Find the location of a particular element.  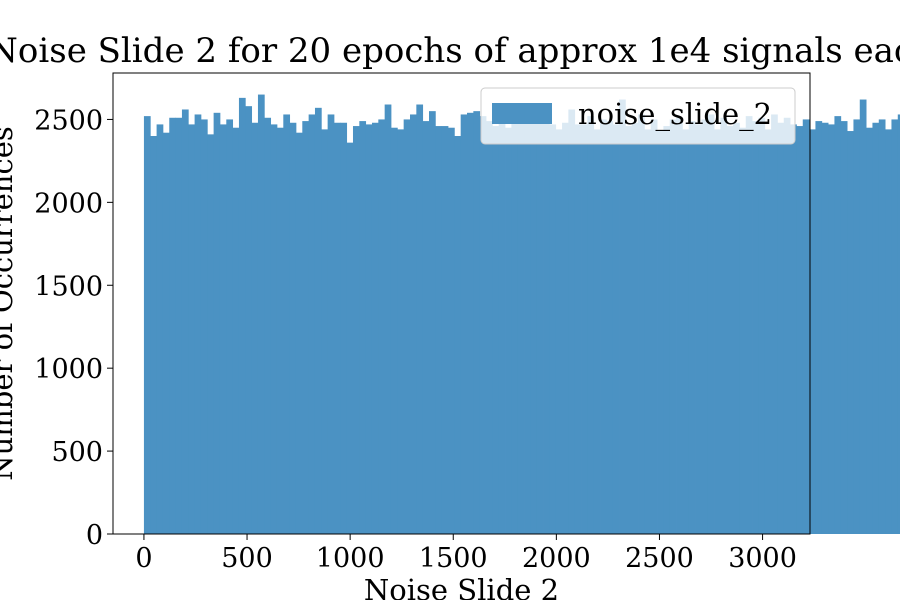

x-tick-label: 500 is located at coordinates (247, 558).